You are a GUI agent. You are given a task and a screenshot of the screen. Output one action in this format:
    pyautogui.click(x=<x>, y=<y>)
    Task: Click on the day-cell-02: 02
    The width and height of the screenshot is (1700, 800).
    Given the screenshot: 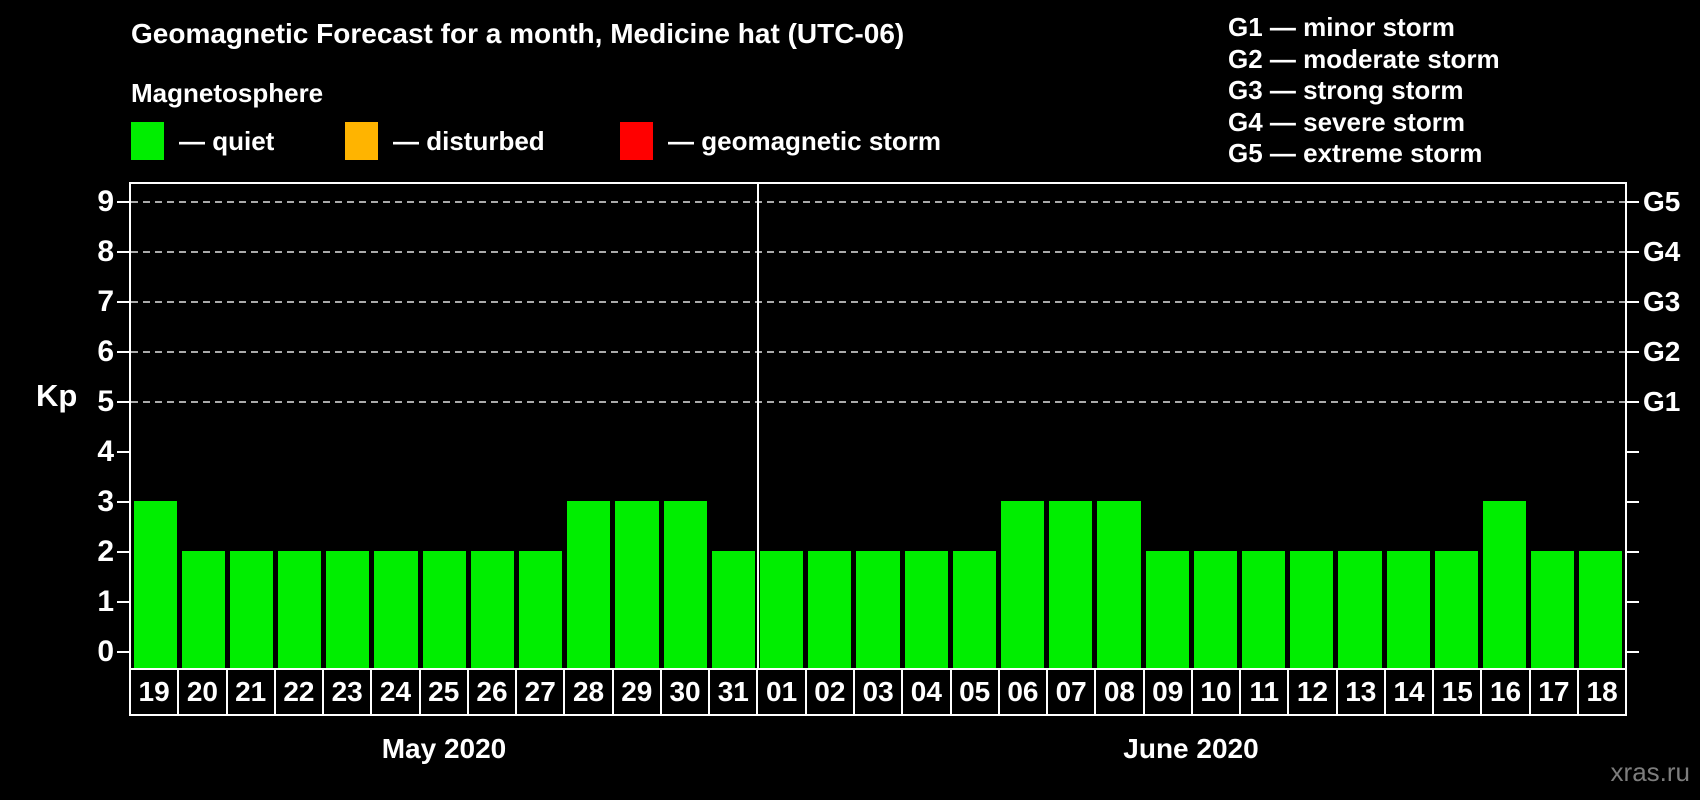 What is the action you would take?
    pyautogui.click(x=829, y=692)
    